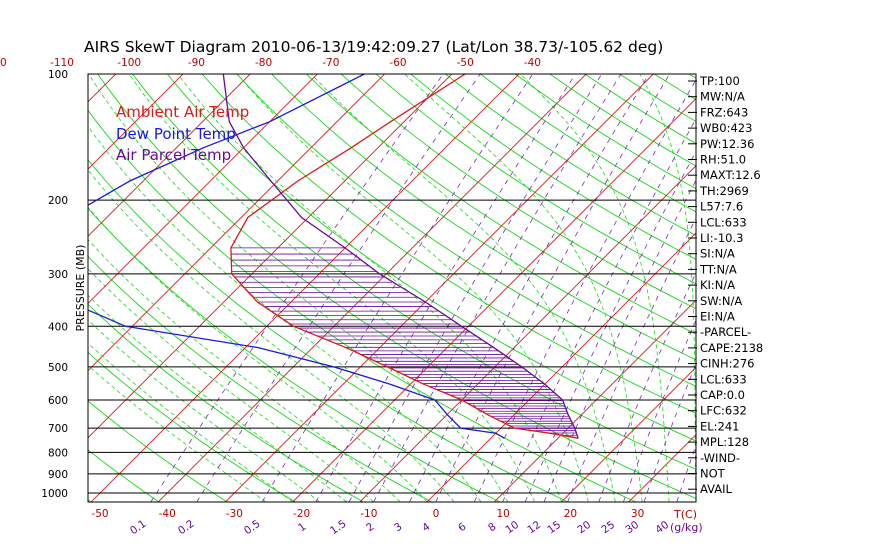 The height and width of the screenshot is (560, 870). Describe the element at coordinates (176, 134) in the screenshot. I see `legend-dew-point-temp: Dew Point Temp` at that location.